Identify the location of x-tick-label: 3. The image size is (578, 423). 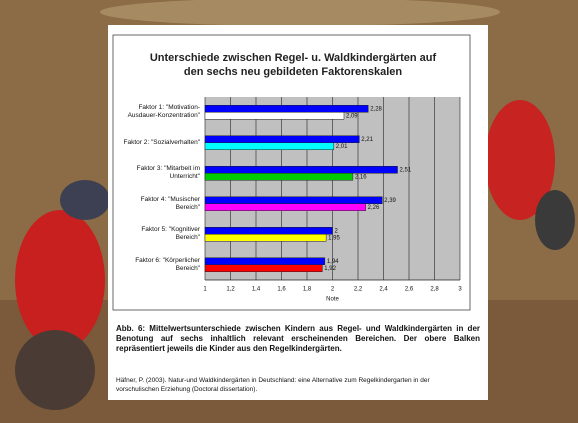
(460, 290).